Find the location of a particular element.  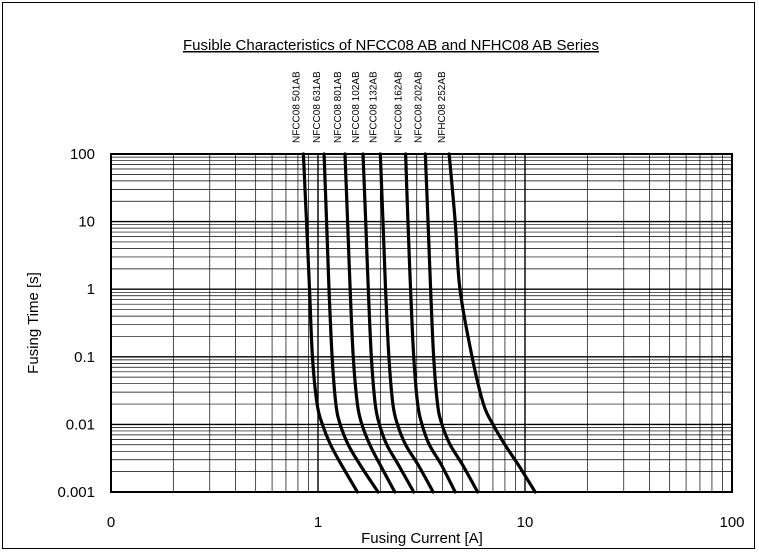

series-label: NFCC08 801AB is located at coordinates (338, 107).